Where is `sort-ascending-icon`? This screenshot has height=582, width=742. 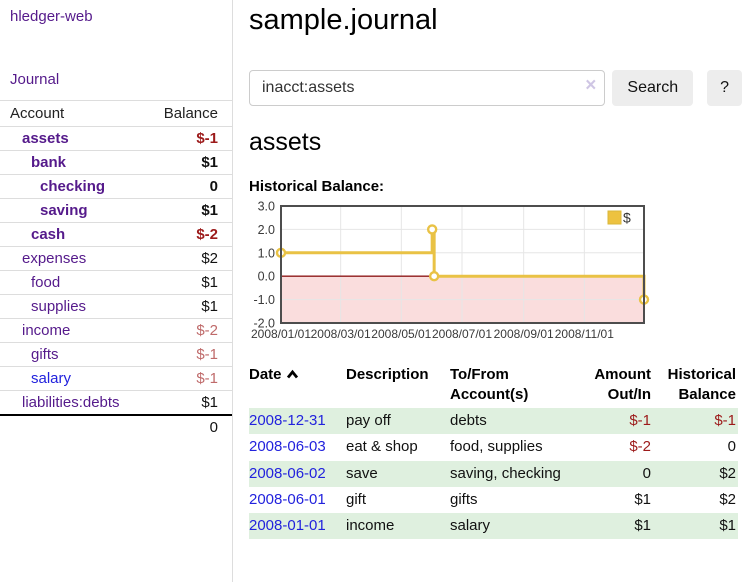
sort-ascending-icon is located at coordinates (292, 376).